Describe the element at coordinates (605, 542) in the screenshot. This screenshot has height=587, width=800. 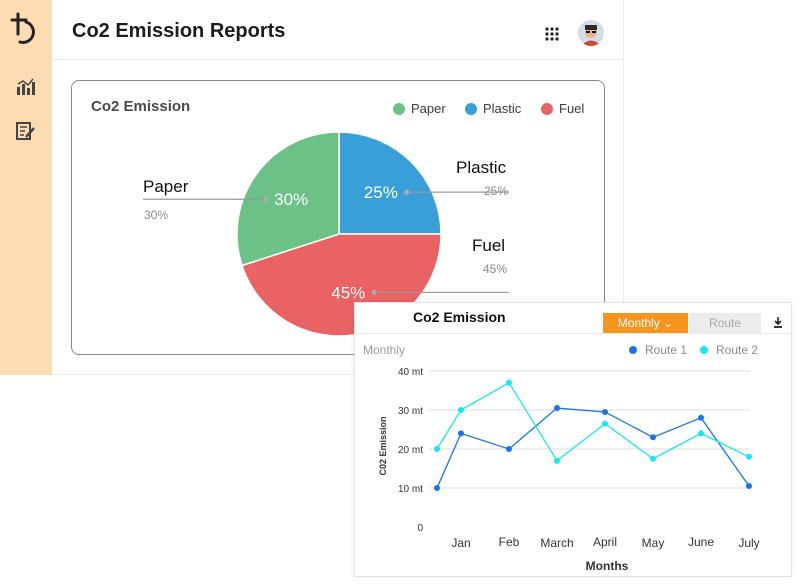
I see `x-tick-label: April` at that location.